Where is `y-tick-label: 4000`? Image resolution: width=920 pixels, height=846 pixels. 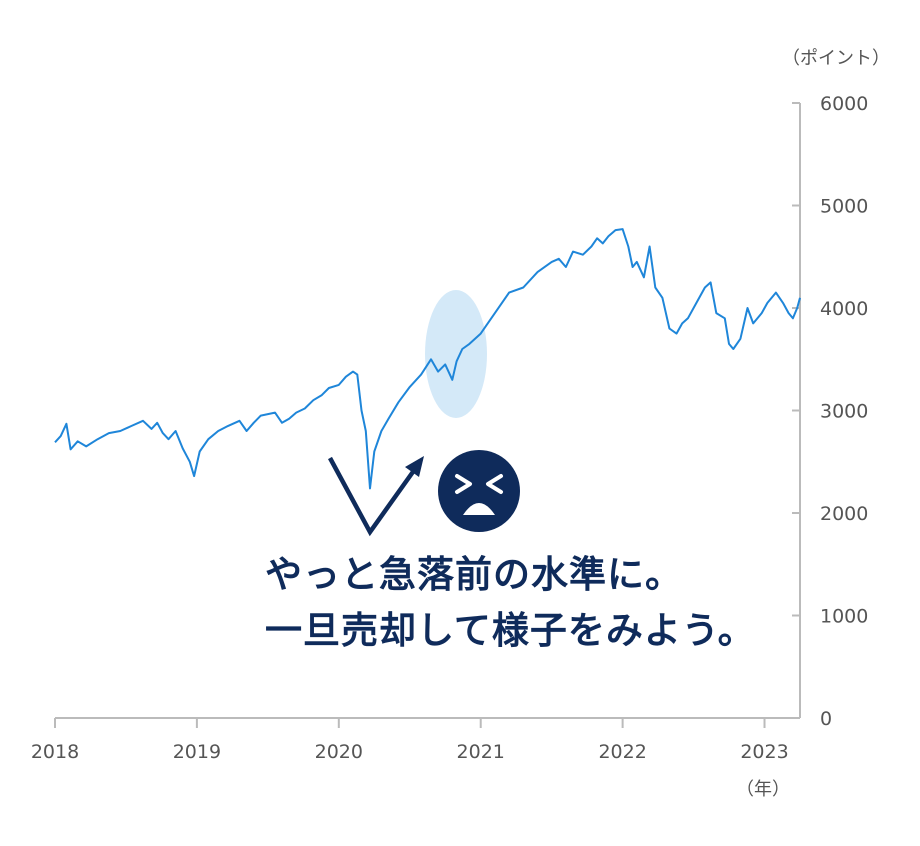 y-tick-label: 4000 is located at coordinates (844, 309).